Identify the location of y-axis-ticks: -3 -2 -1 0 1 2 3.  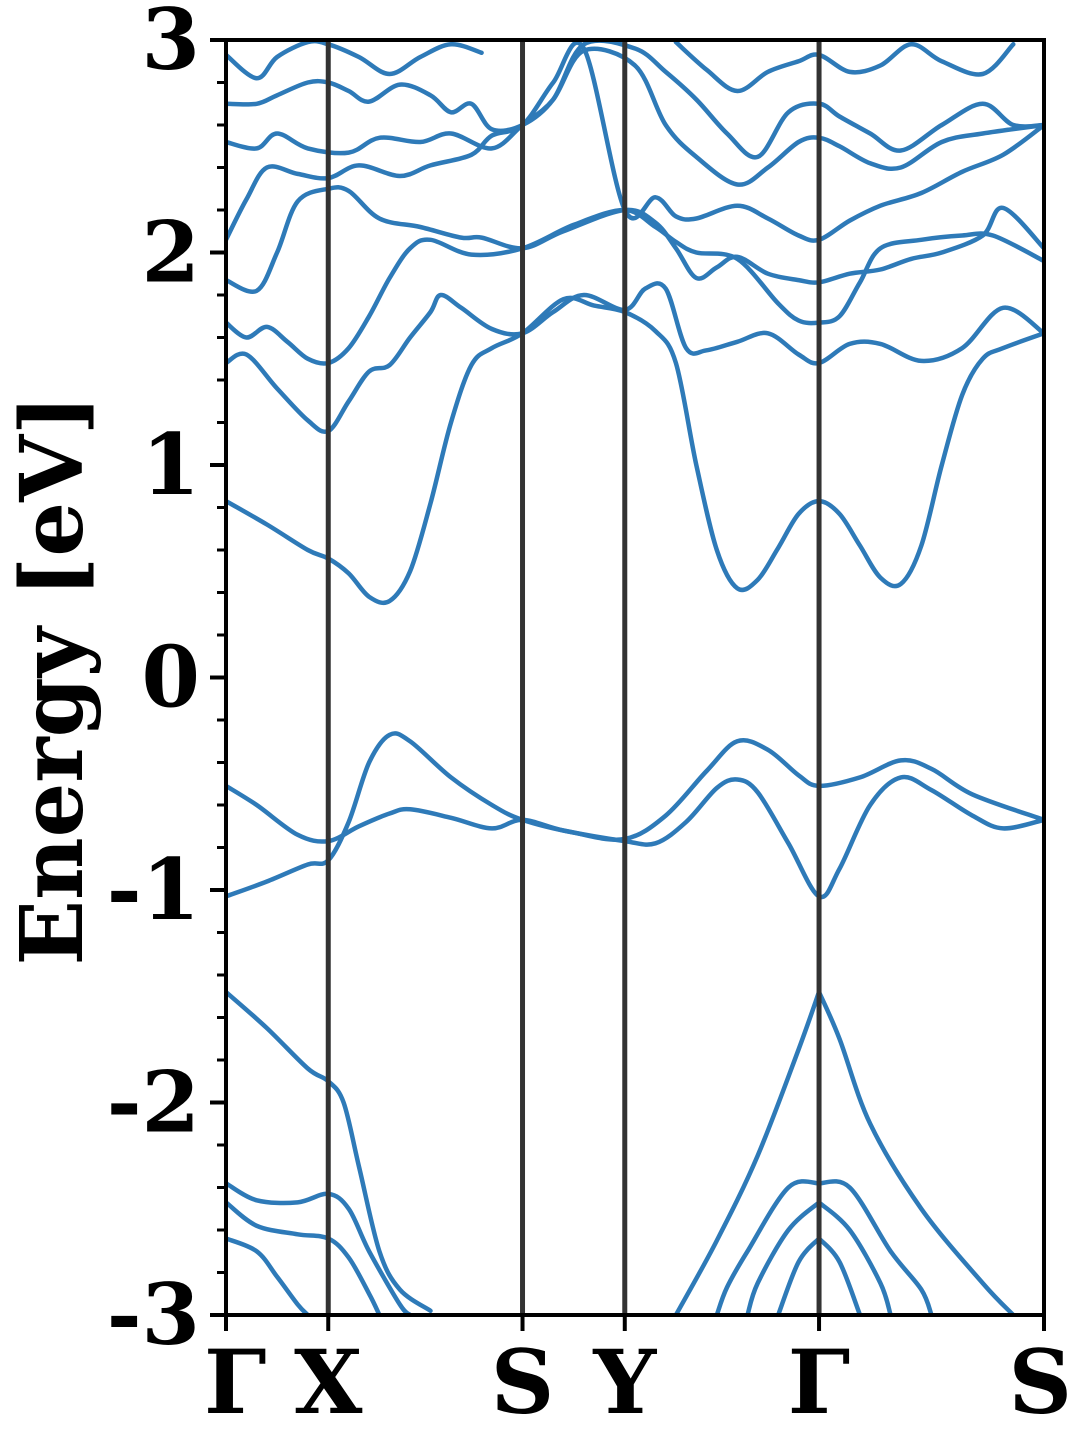
(166, 682).